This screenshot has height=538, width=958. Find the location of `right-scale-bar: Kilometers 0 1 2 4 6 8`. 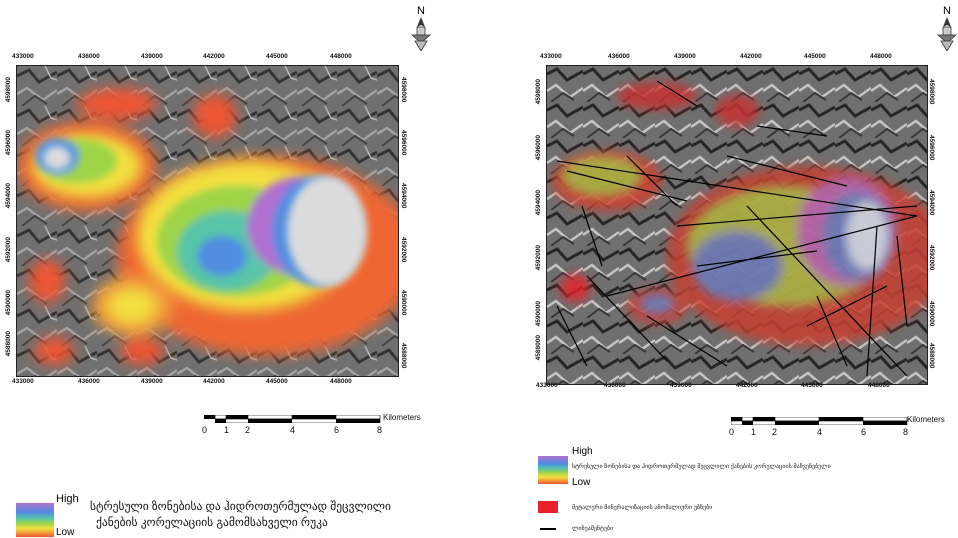

right-scale-bar: Kilometers 0 1 2 4 6 8 is located at coordinates (842, 430).